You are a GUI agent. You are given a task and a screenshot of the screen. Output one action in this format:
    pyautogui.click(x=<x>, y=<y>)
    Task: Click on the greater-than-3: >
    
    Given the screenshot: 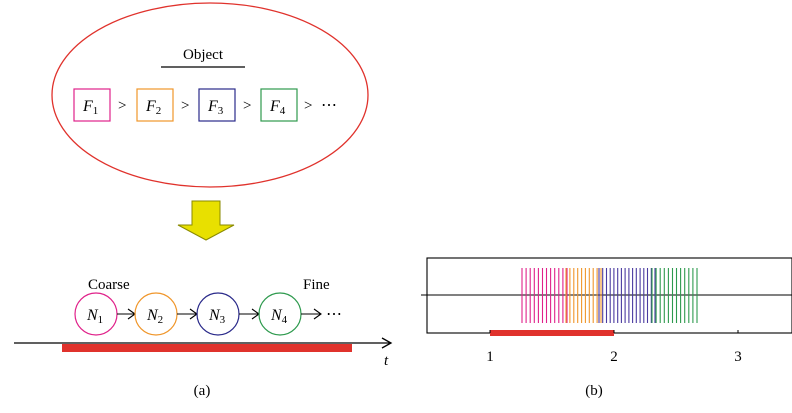 What is the action you would take?
    pyautogui.click(x=247, y=106)
    